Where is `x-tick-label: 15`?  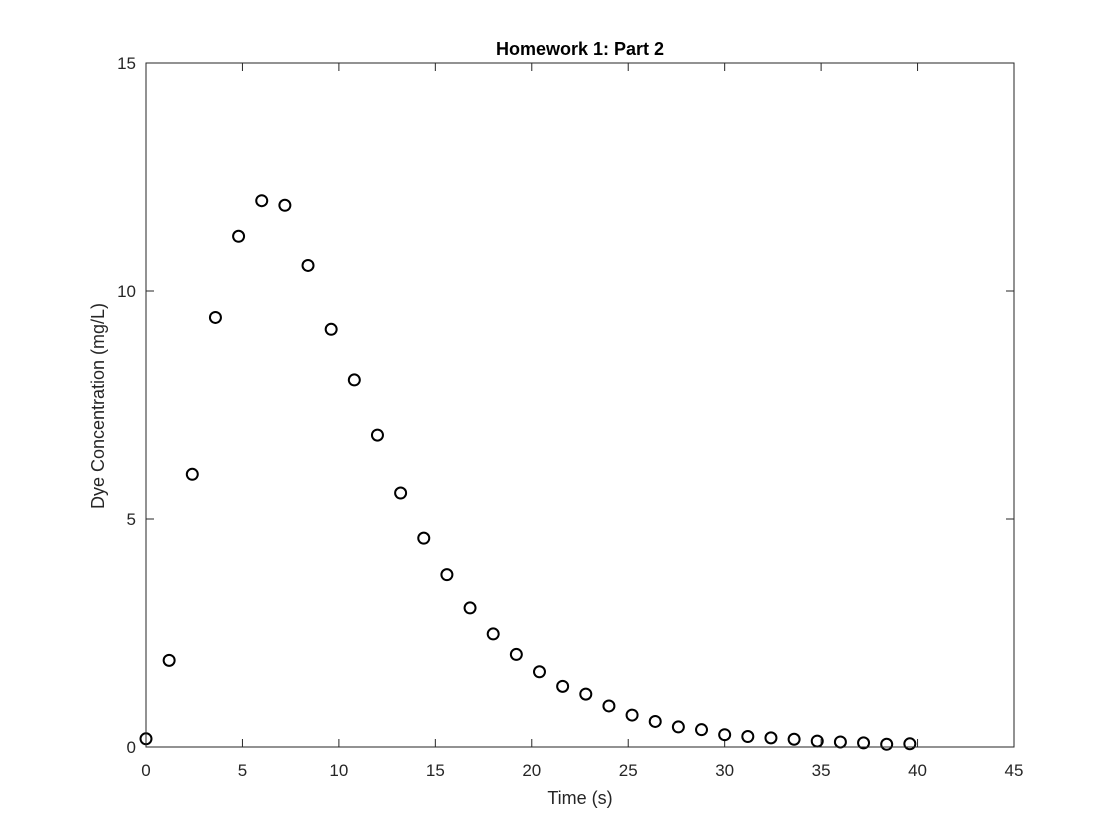
x-tick-label: 15 is located at coordinates (435, 770).